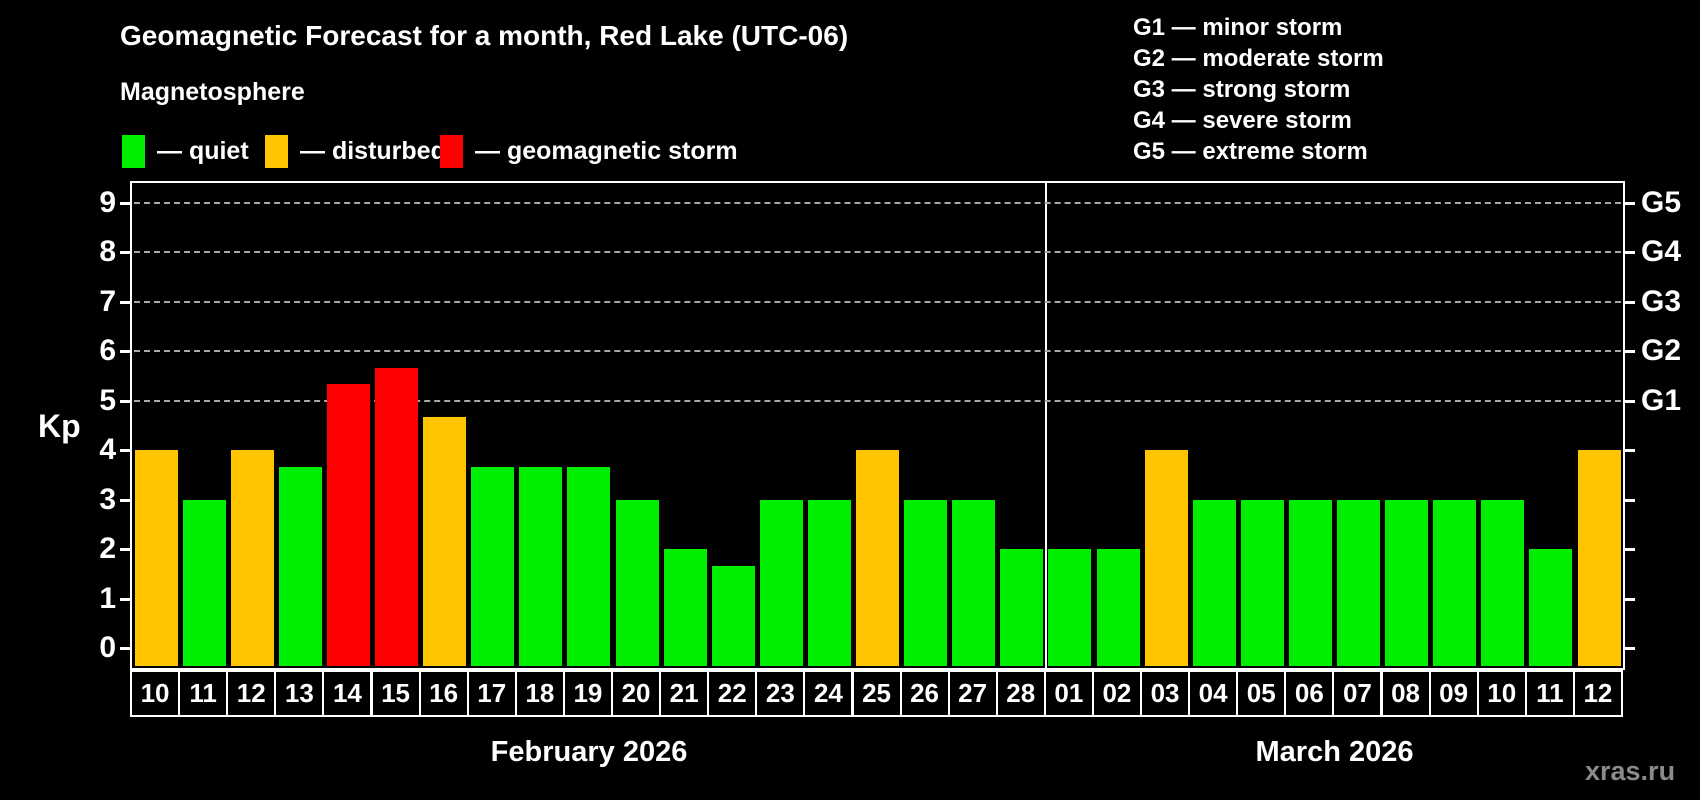  I want to click on gridline-kp7, so click(877, 301).